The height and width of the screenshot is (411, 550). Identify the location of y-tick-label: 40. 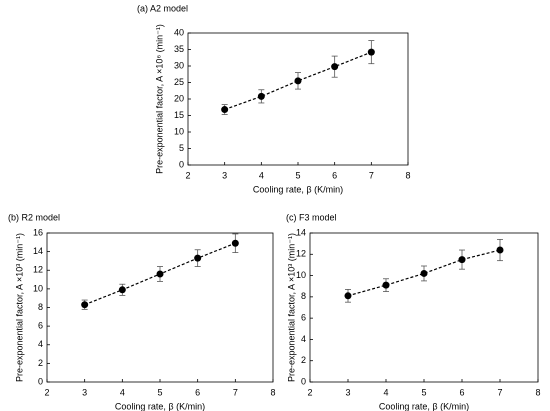
(179, 32).